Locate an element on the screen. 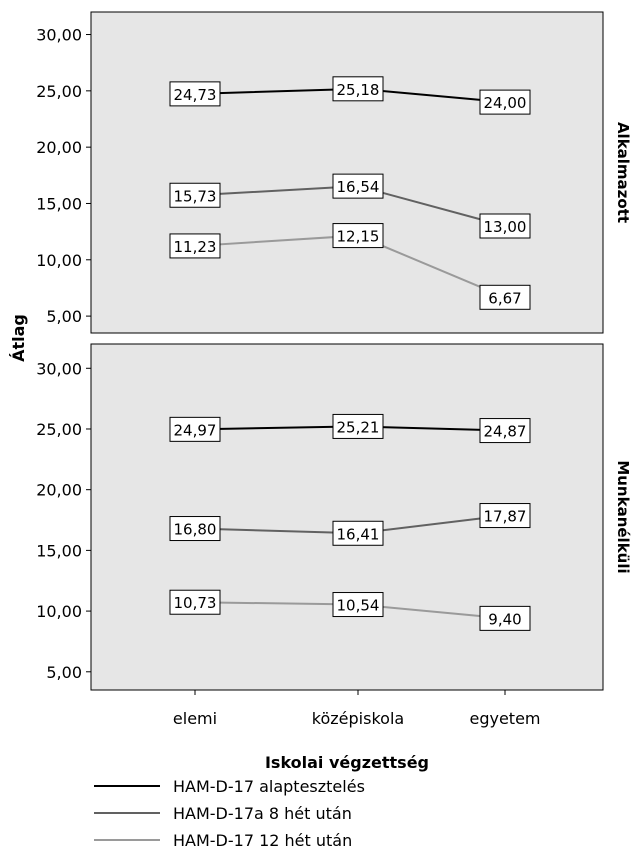 Image resolution: width=635 pixels, height=854 pixels. data-label: 24,87 is located at coordinates (505, 432).